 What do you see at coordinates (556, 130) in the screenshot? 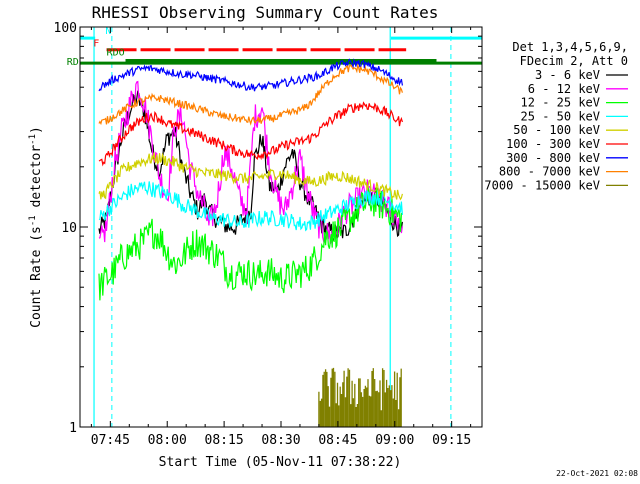
I see `legend-entry-4: 50 - 100 keV` at bounding box center [556, 130].